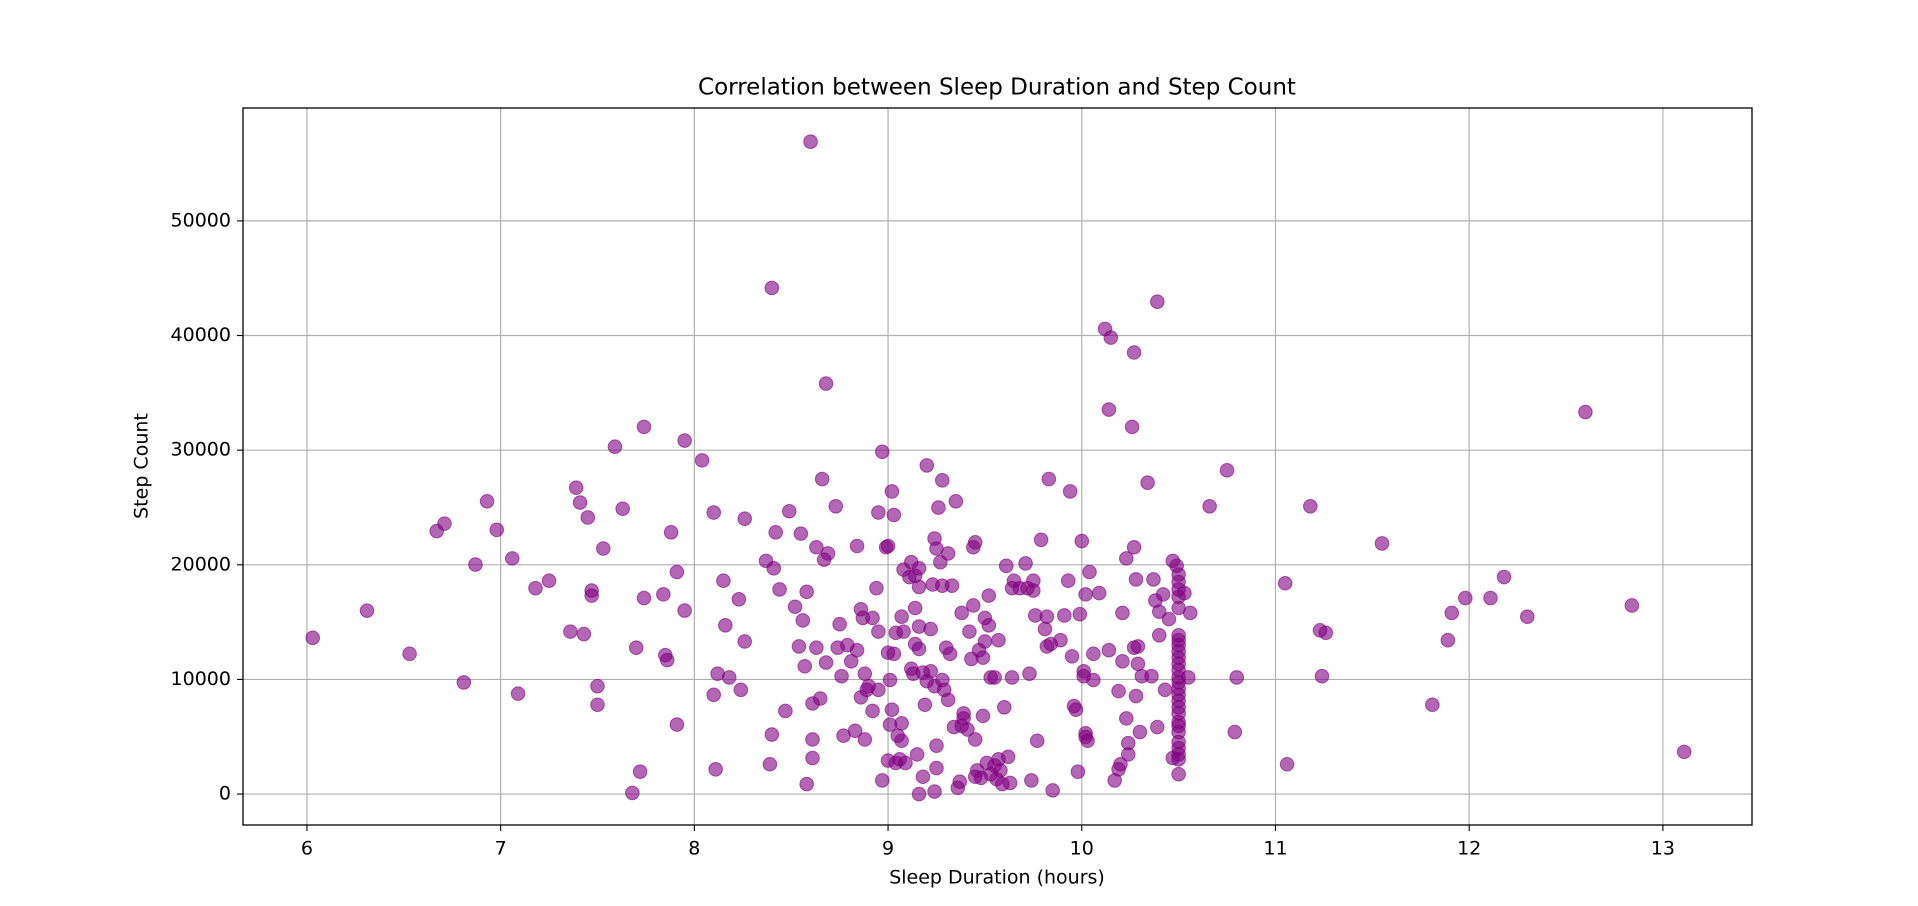 This screenshot has width=1918, height=906. I want to click on x-tick-label: 6, so click(307, 849).